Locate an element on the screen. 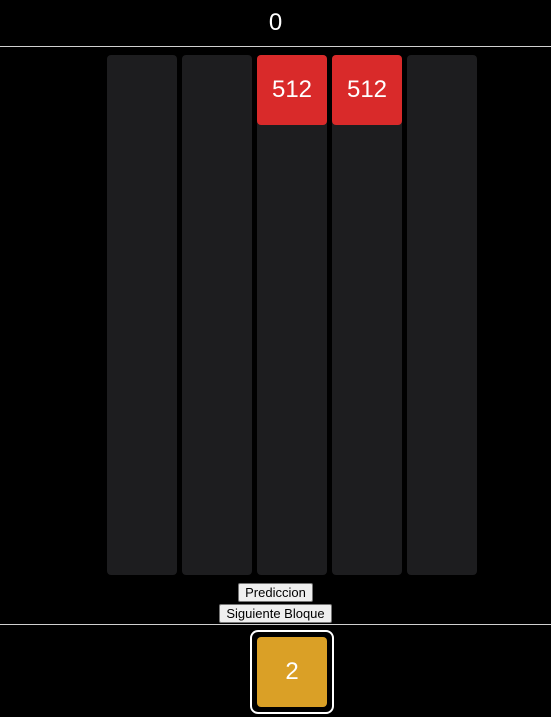 The image size is (551, 717). top-divider is located at coordinates (275, 46).